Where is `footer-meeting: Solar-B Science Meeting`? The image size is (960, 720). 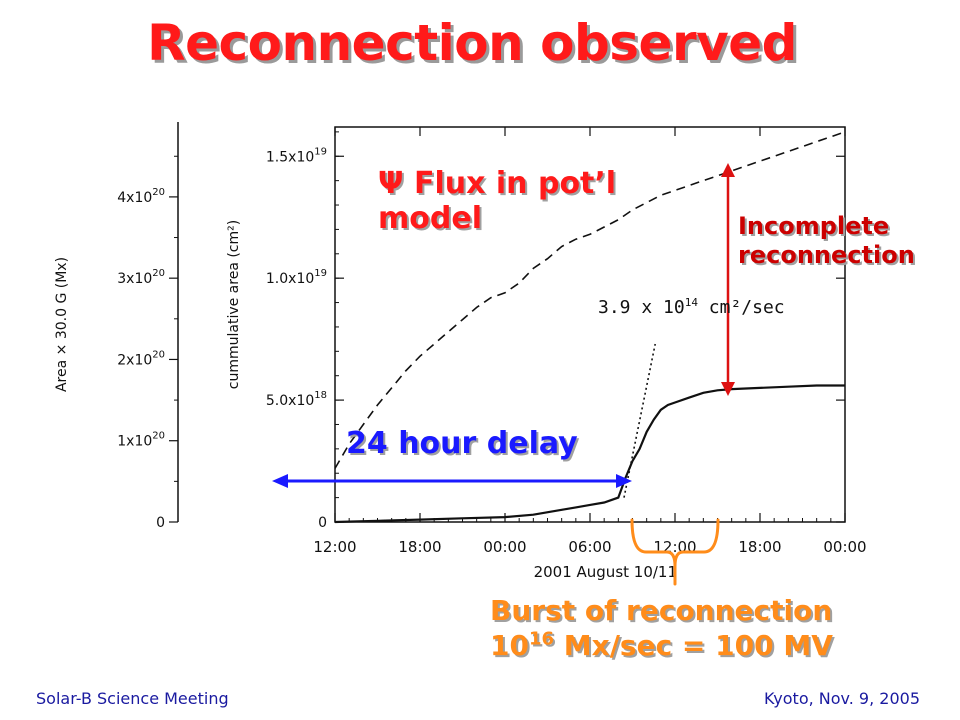
footer-meeting: Solar-B Science Meeting is located at coordinates (132, 698).